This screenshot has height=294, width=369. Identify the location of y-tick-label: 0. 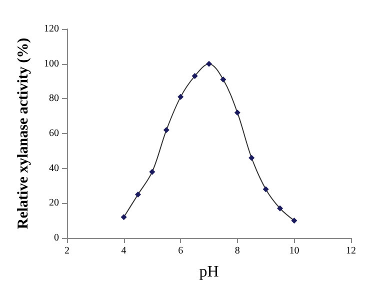
(56, 238).